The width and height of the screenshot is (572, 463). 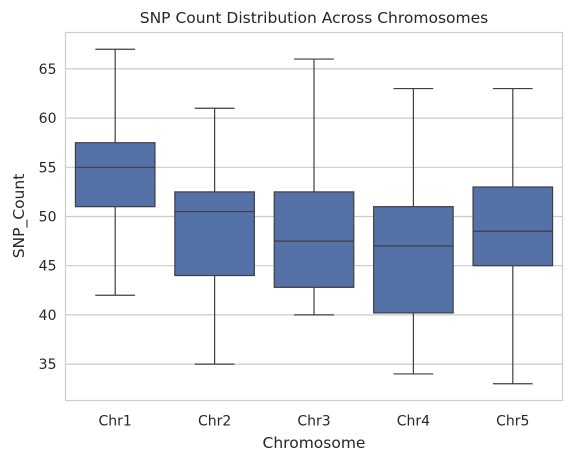 What do you see at coordinates (48, 267) in the screenshot?
I see `y-tick-45: 45` at bounding box center [48, 267].